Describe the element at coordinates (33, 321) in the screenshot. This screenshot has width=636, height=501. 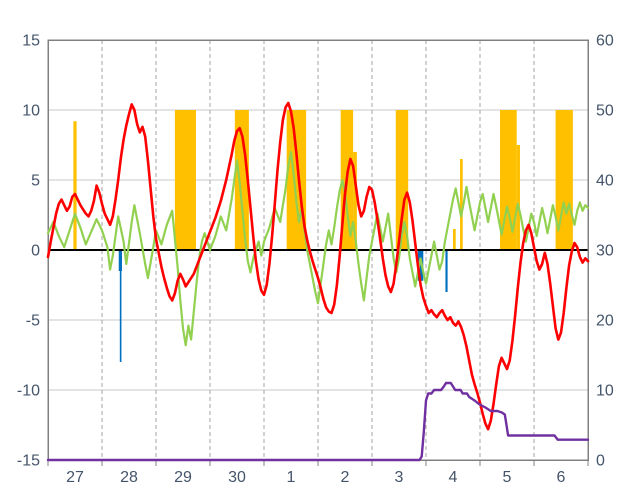
I see `svg-text: -5` at that location.